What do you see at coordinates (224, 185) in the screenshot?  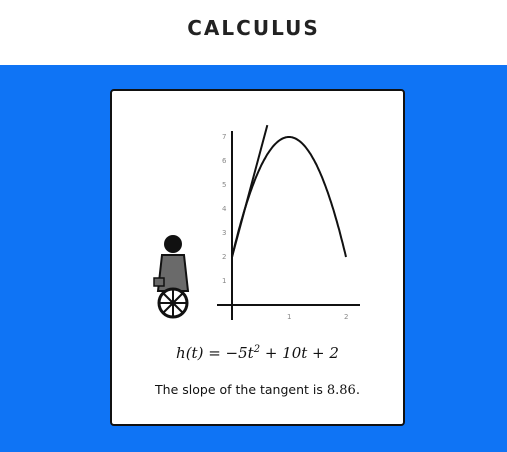 I see `y-tick-label: 5` at bounding box center [224, 185].